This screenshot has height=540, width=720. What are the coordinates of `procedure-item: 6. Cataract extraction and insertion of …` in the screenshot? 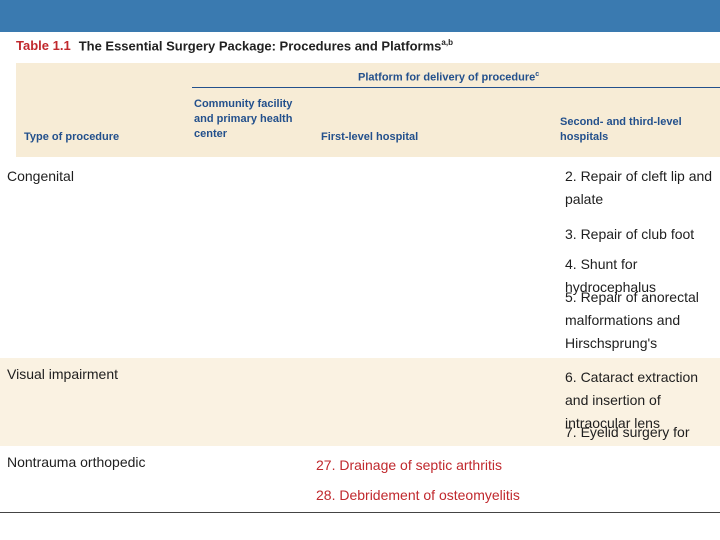 It's located at (632, 400).